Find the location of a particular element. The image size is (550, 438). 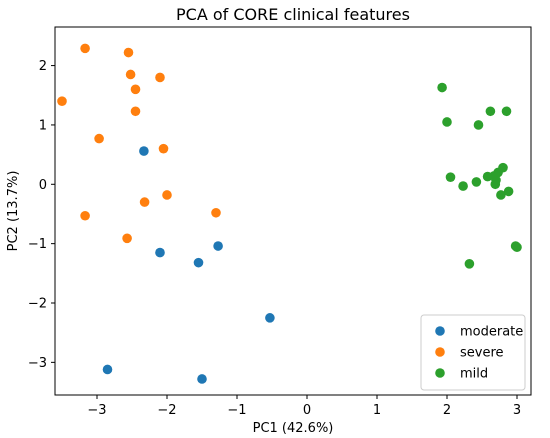

legend-label-mild: mild is located at coordinates (474, 374).